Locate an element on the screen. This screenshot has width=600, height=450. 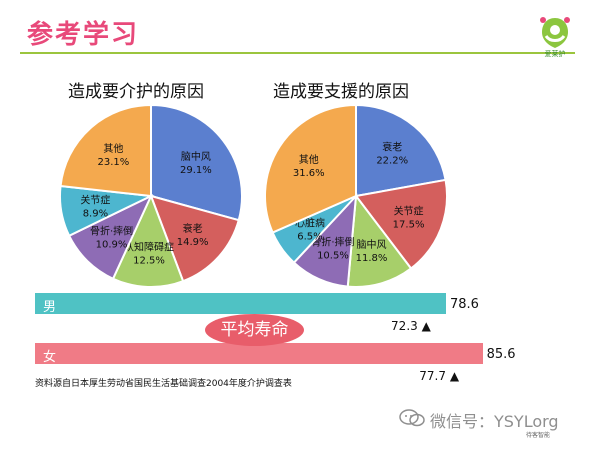
logo-text: 爱莱护 is located at coordinates (555, 53).